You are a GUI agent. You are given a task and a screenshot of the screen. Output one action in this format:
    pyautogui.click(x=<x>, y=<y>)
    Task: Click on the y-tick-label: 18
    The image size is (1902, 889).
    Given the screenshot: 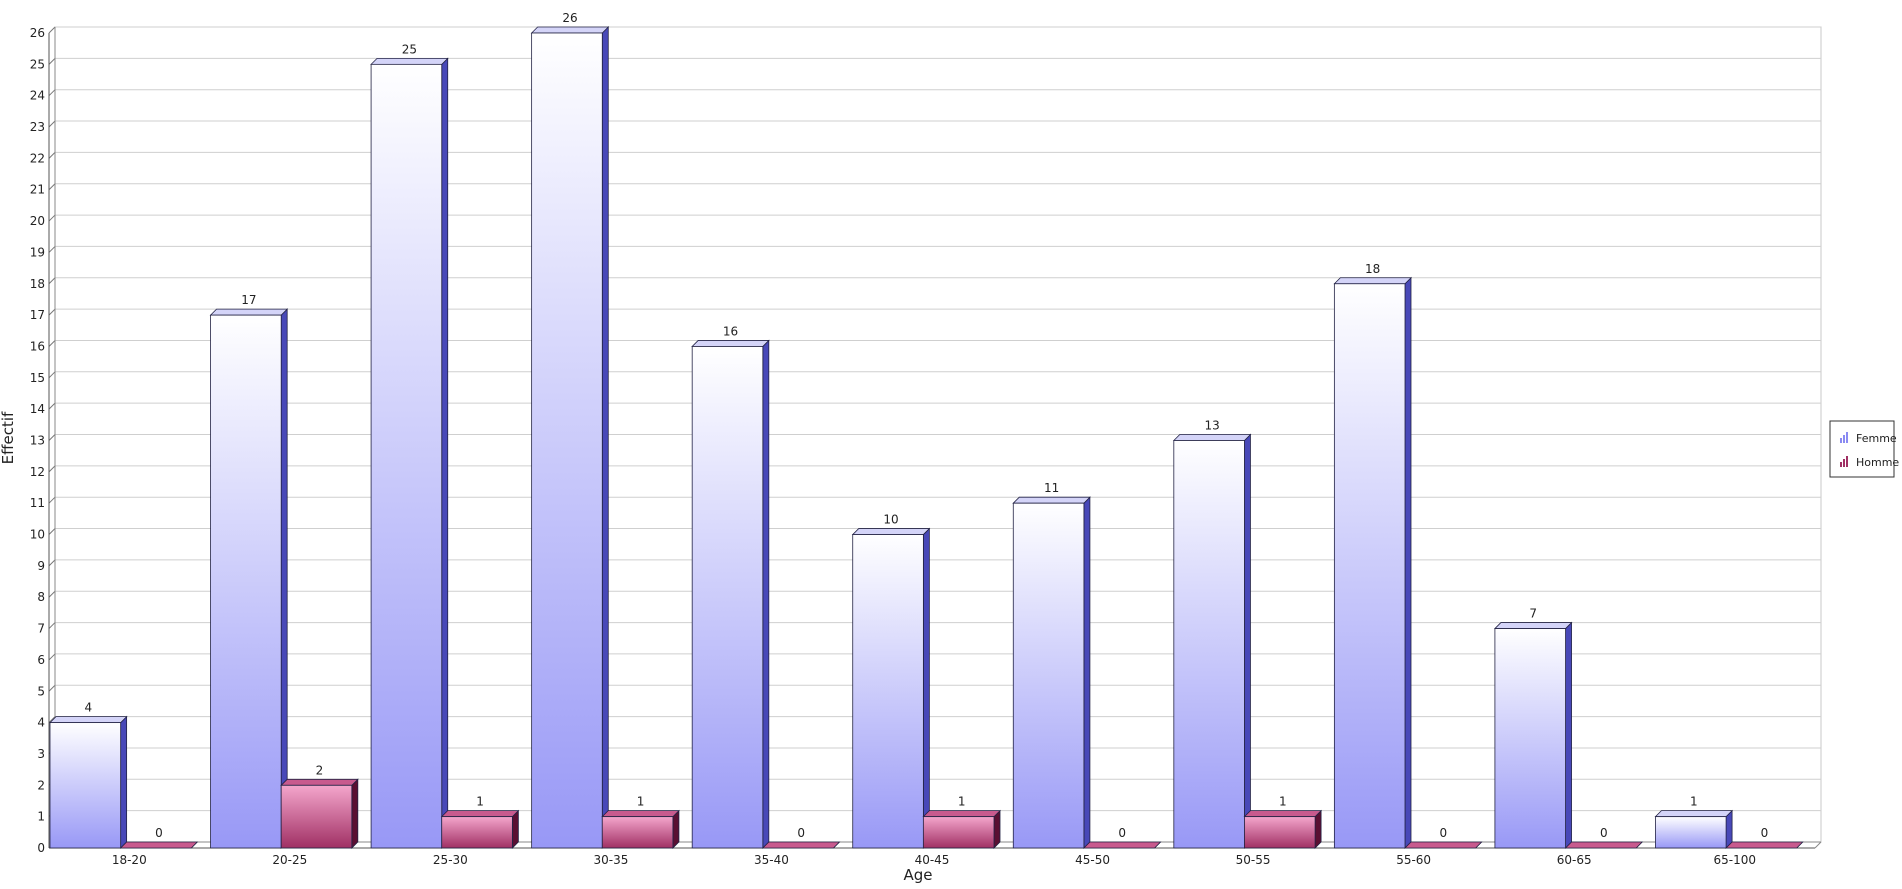 What is the action you would take?
    pyautogui.click(x=37, y=284)
    